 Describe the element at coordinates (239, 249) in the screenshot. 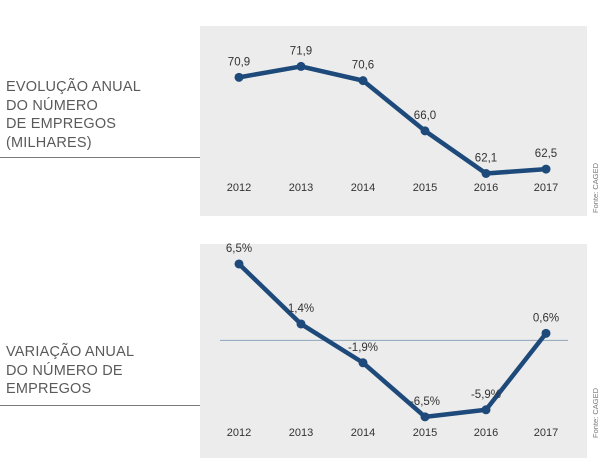

I see `data-label: 6,5%` at that location.